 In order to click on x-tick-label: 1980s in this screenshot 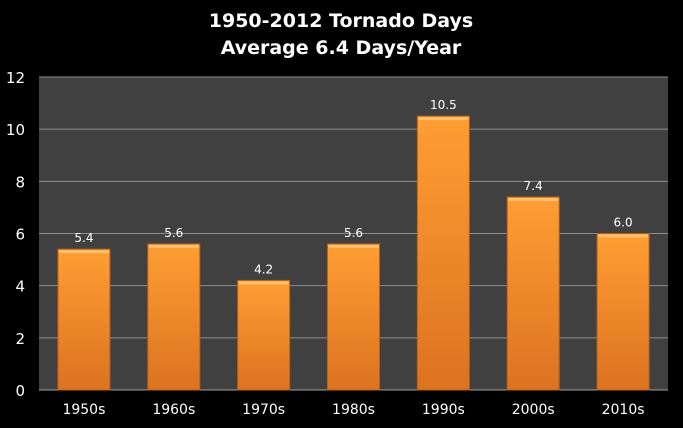, I will do `click(353, 410)`.